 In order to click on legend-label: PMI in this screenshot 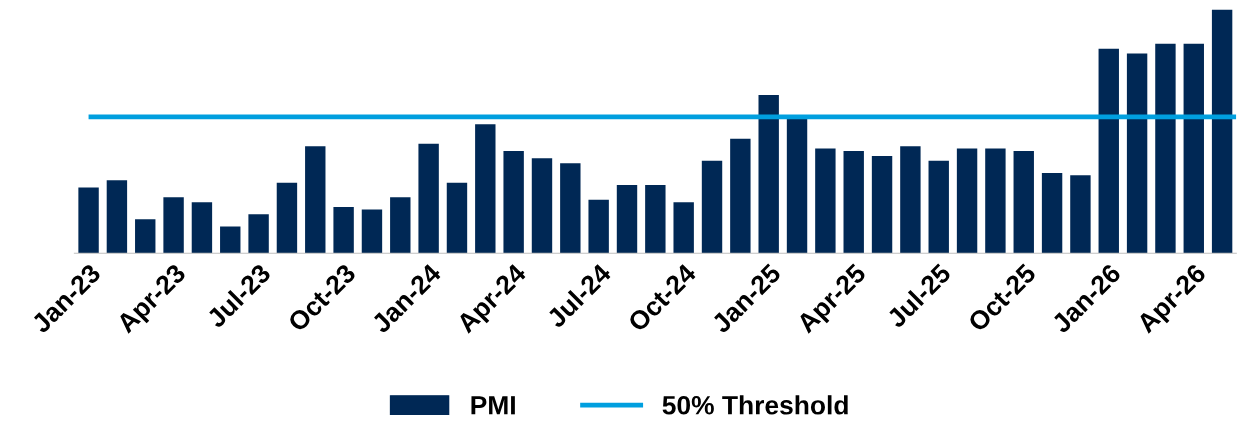, I will do `click(493, 405)`.